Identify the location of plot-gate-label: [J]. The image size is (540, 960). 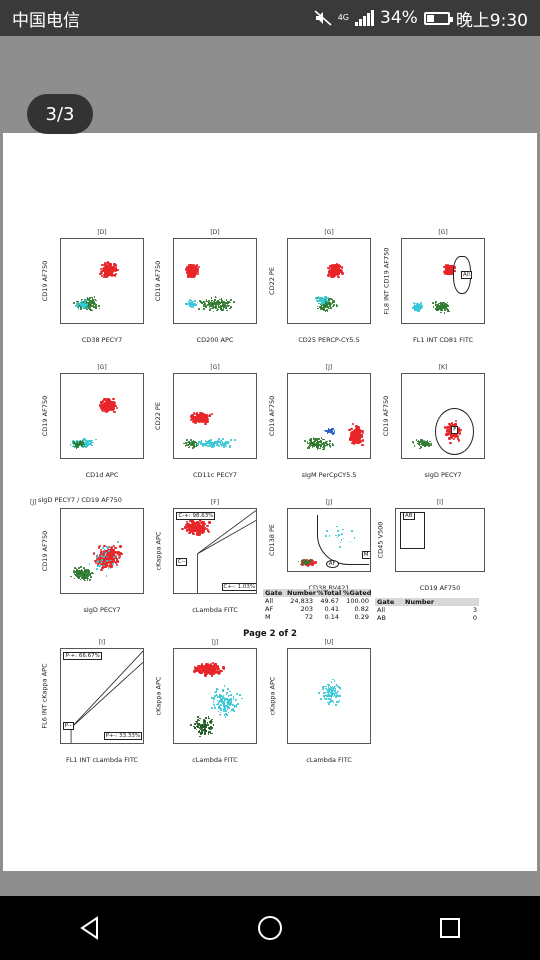
(33, 502).